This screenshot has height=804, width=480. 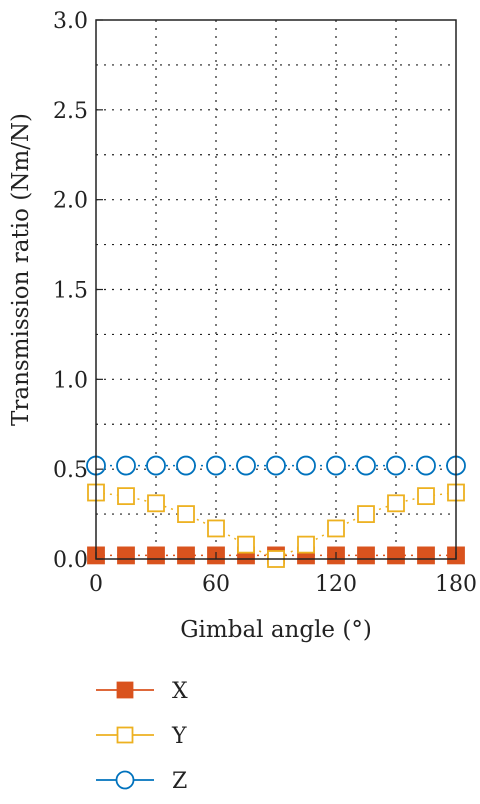 I want to click on y-tick-label: 3.0, so click(x=70, y=21).